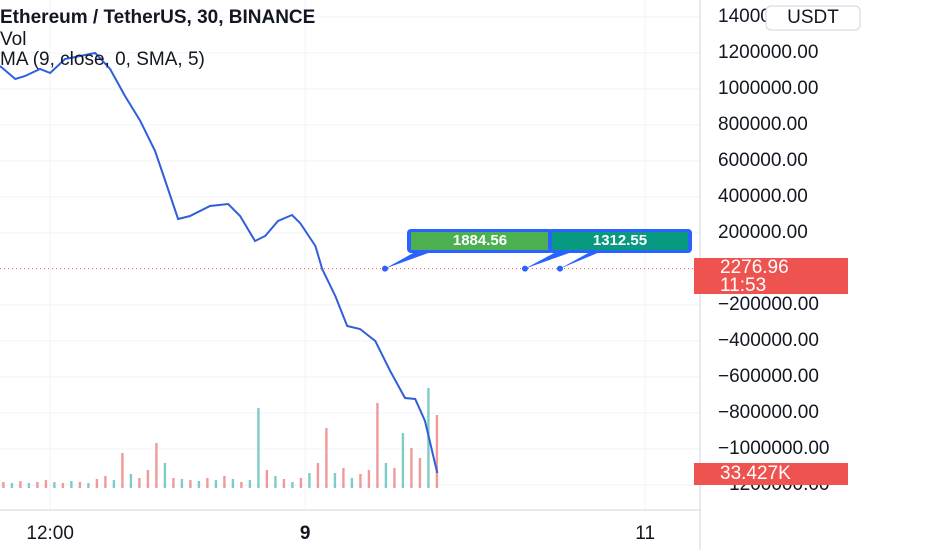  Describe the element at coordinates (768, 52) in the screenshot. I see `y-tick-label: 1200000.00` at that location.